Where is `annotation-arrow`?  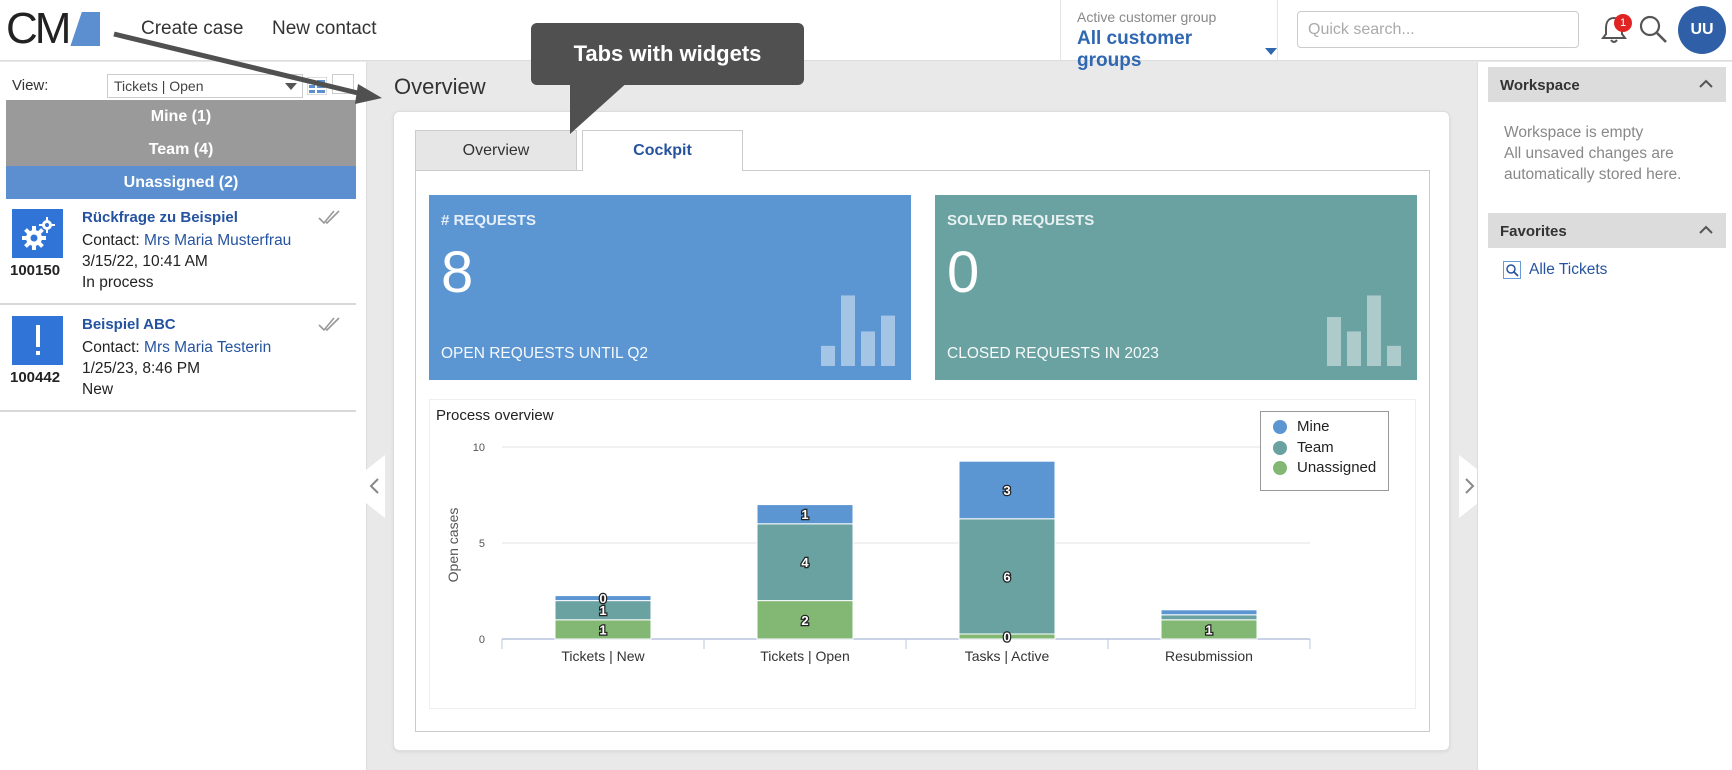 annotation-arrow is located at coordinates (247, 67).